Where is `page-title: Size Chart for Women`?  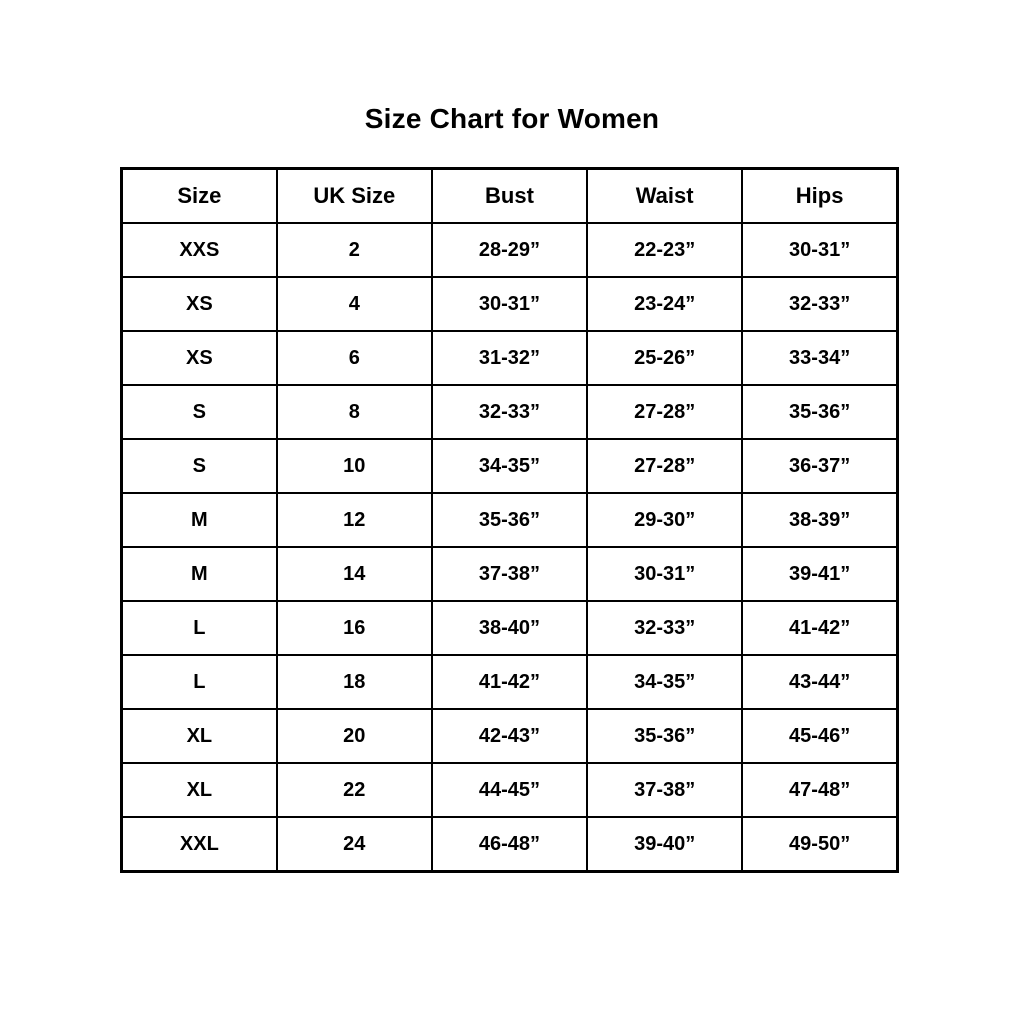
page-title: Size Chart for Women is located at coordinates (512, 118).